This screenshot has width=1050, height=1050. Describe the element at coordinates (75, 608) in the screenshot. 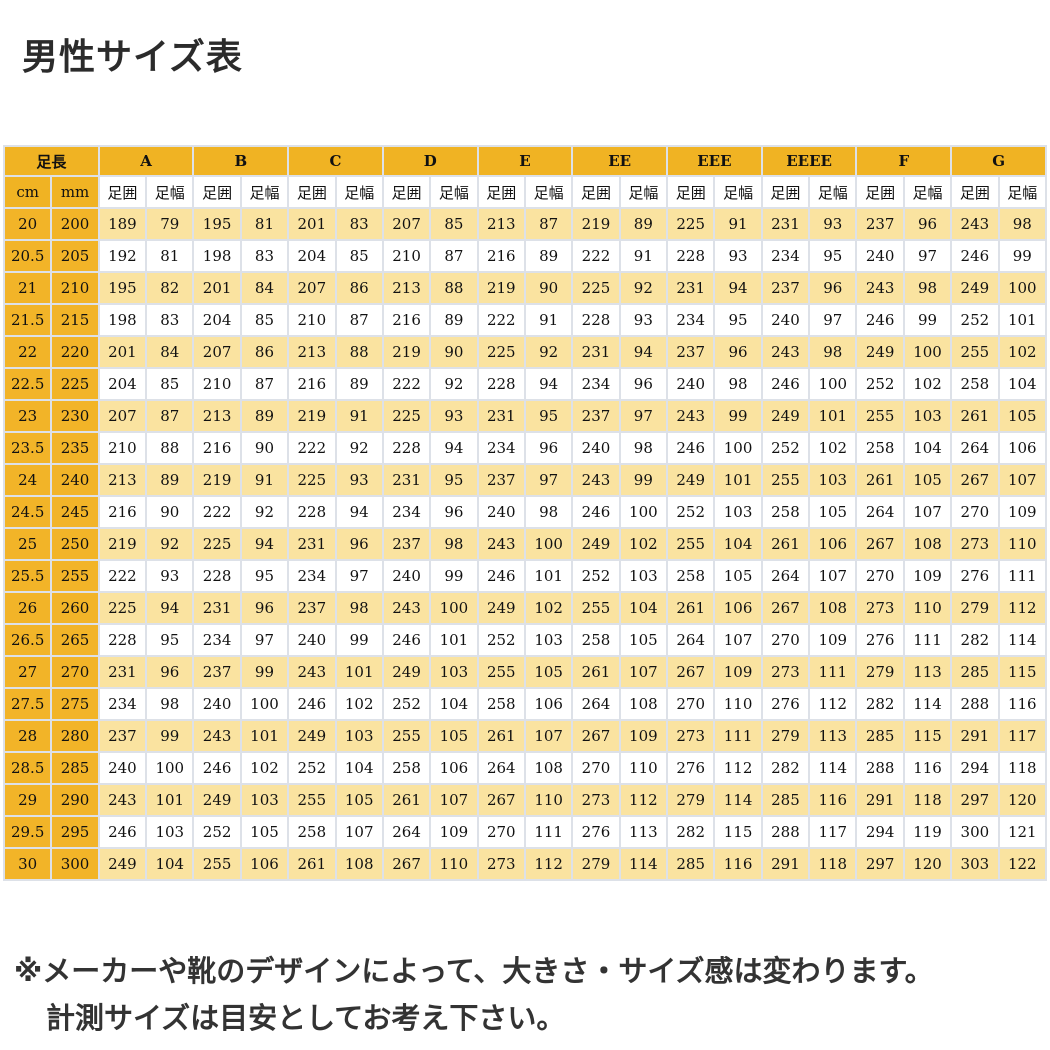

I see `mm-cell: 260` at that location.